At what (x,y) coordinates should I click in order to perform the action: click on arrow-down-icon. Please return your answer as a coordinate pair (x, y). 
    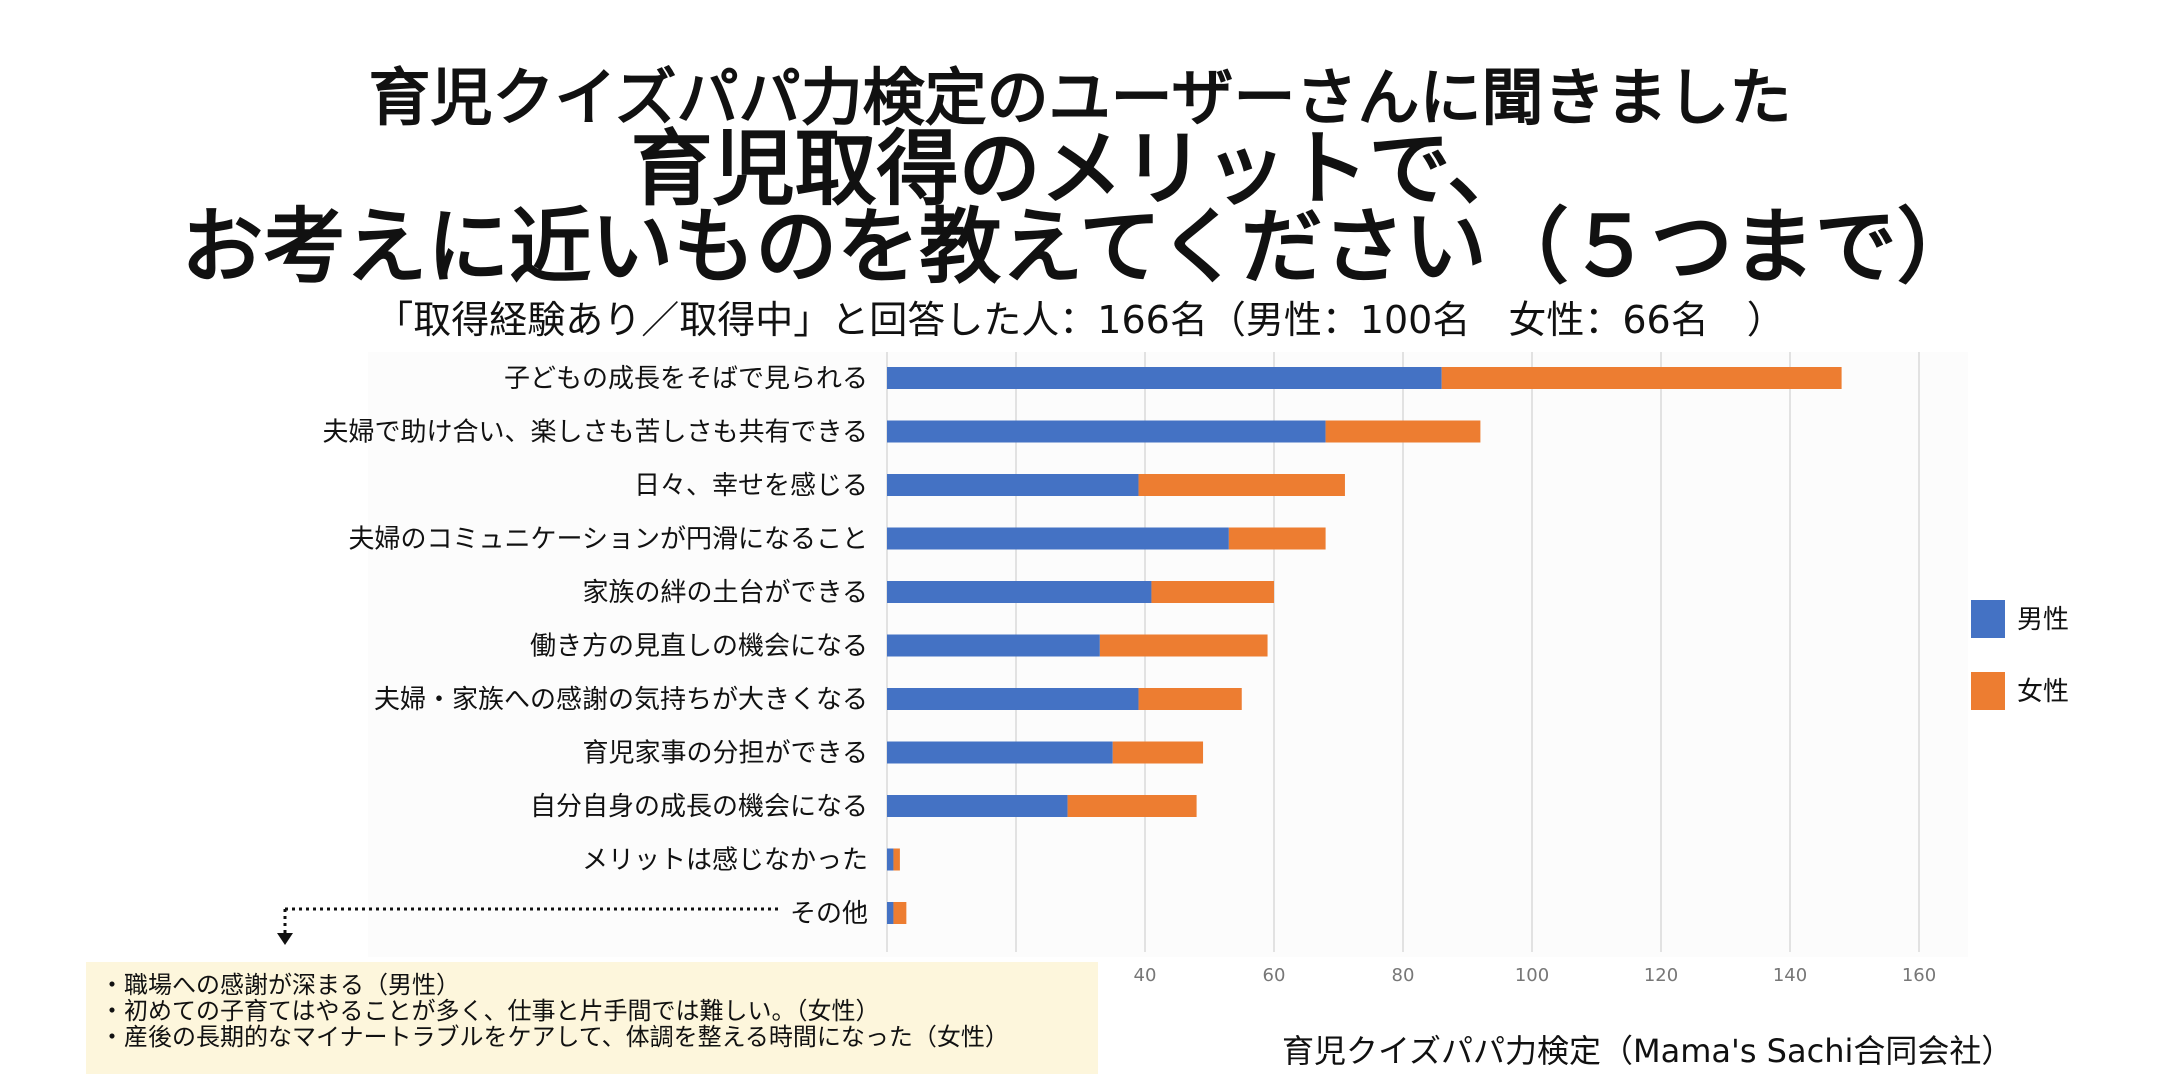
    Looking at the image, I should click on (285, 939).